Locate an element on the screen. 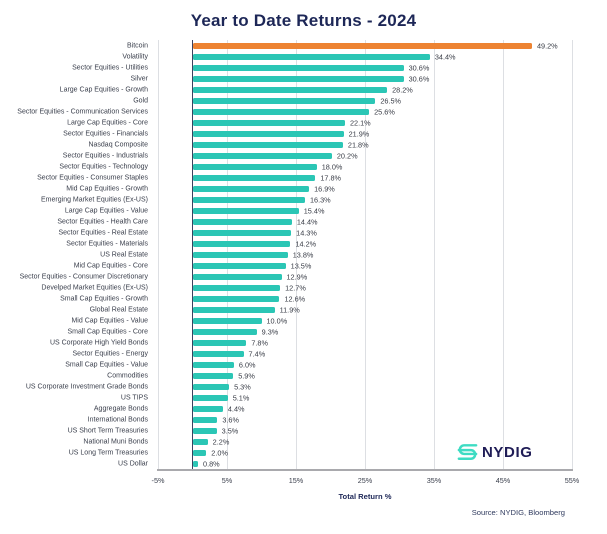  bar-value: 9.3% is located at coordinates (270, 331).